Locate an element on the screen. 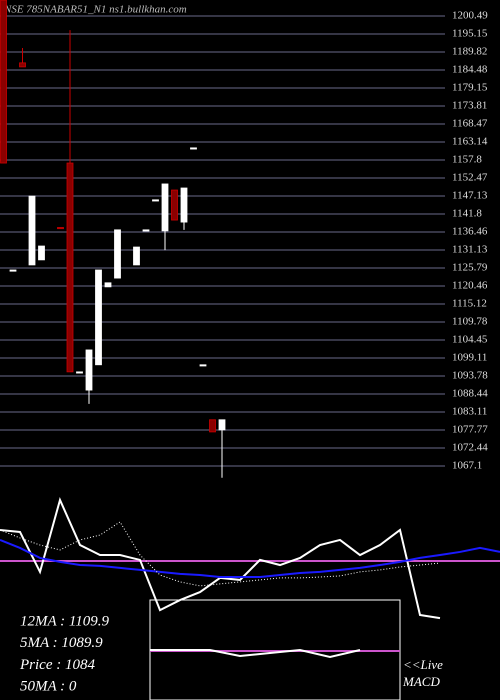  y-tick-label: 1200.49 is located at coordinates (470, 16).